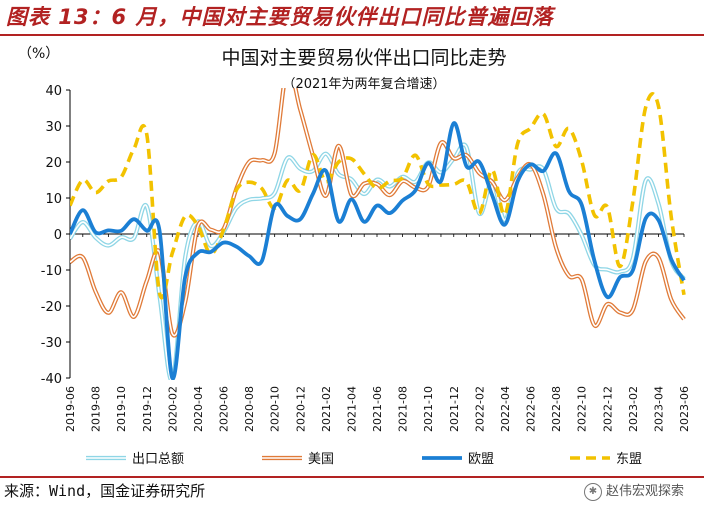 The width and height of the screenshot is (704, 506). Describe the element at coordinates (351, 409) in the screenshot. I see `x-tick-label: 2021-04` at that location.